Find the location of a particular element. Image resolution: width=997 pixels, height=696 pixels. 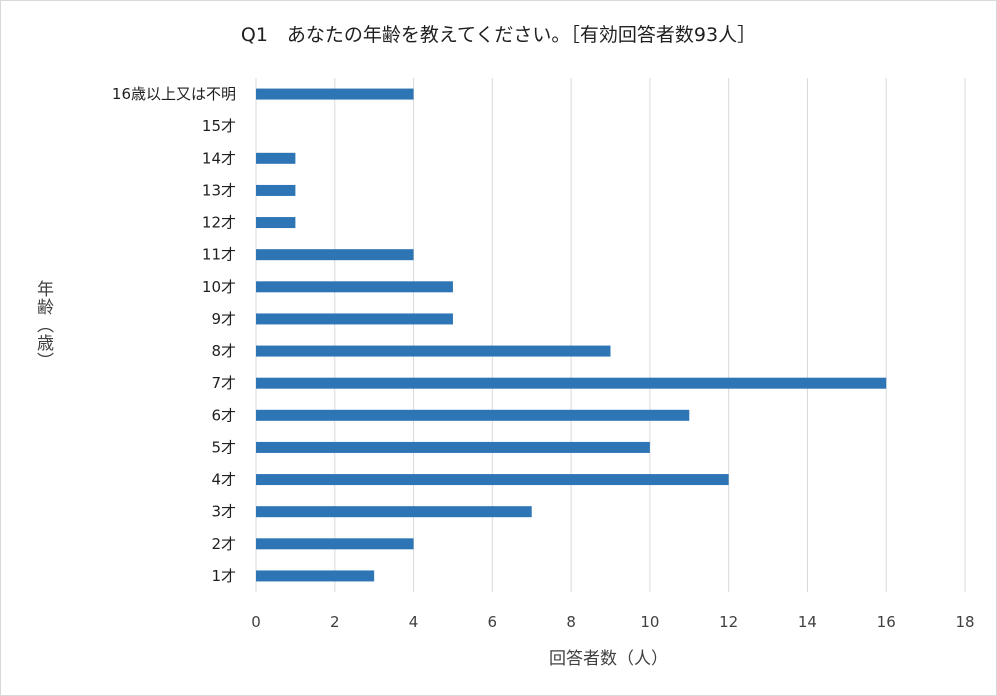

y-axis-title: 年齢（歳） is located at coordinates (43, 325).